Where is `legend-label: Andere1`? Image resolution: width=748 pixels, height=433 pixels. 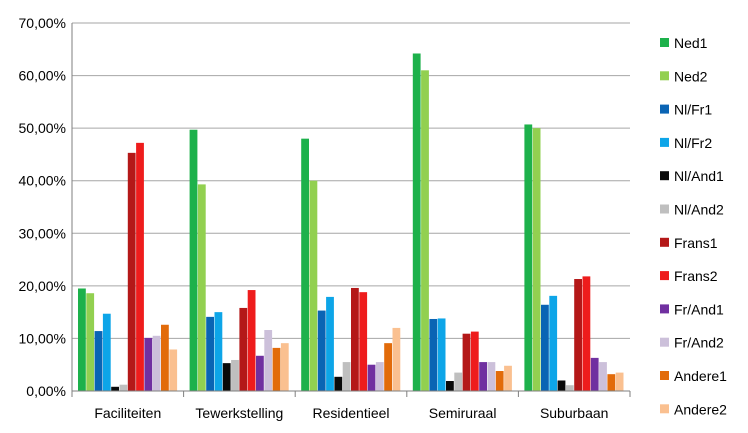 legend-label: Andere1 is located at coordinates (700, 376).